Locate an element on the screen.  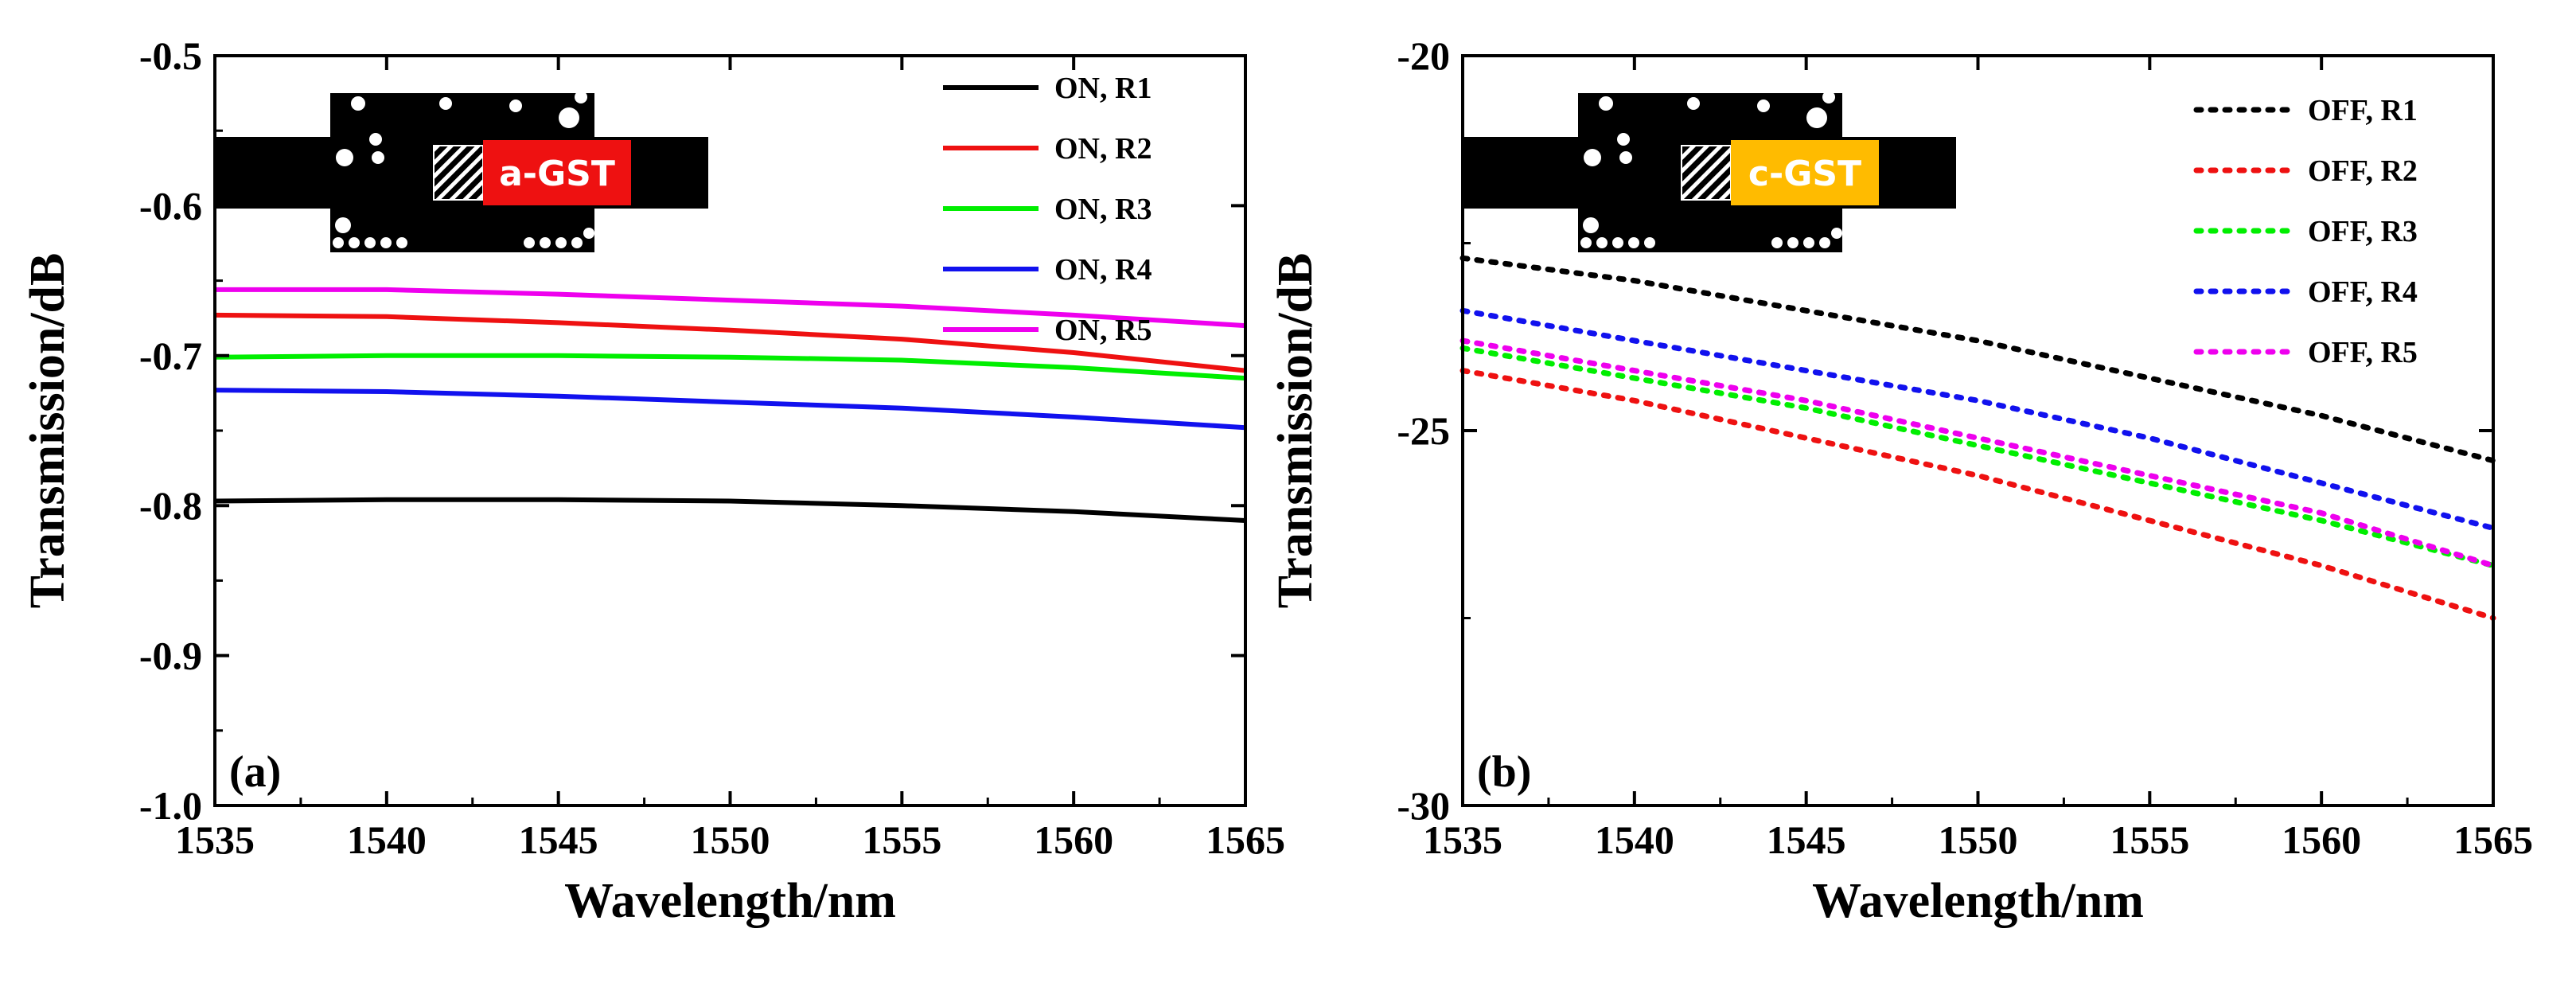
inset-tag-b: c-GST is located at coordinates (1805, 174).